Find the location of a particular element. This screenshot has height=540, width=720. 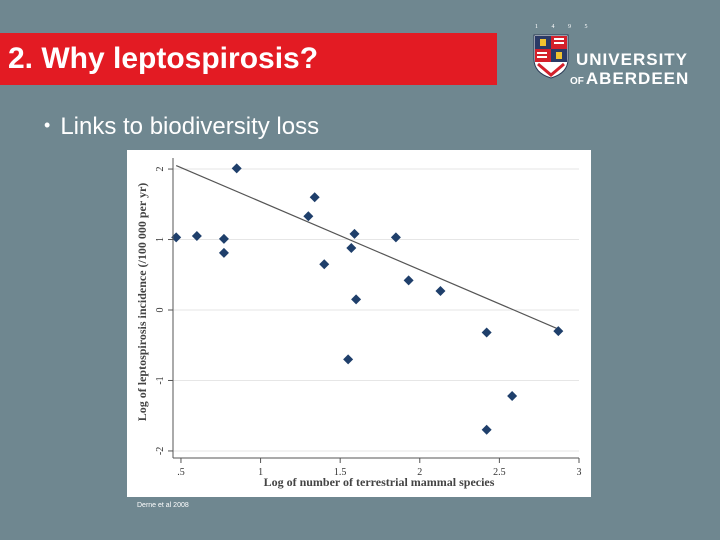

x-tick-label: 2 is located at coordinates (419, 472).